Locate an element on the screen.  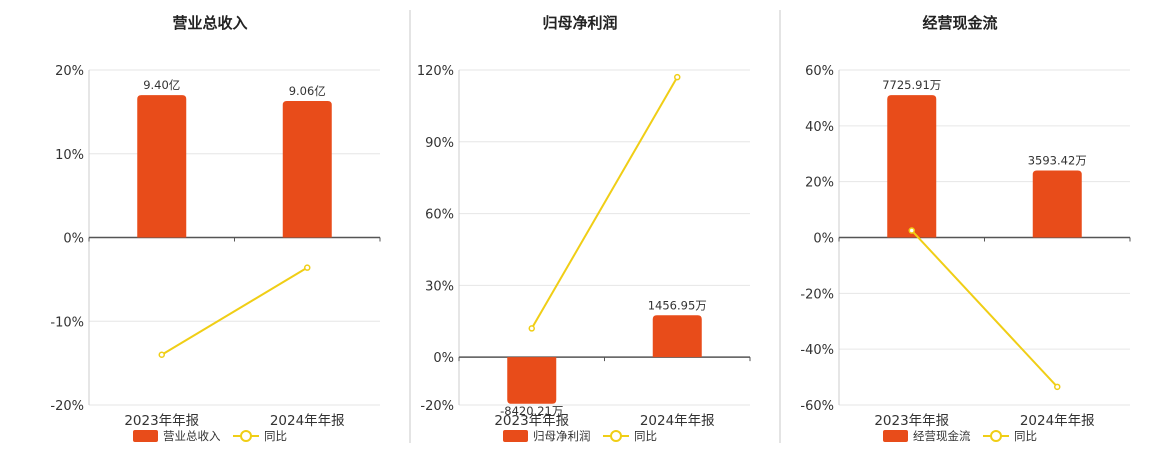
y-tick-label: 10% is located at coordinates (69, 155).